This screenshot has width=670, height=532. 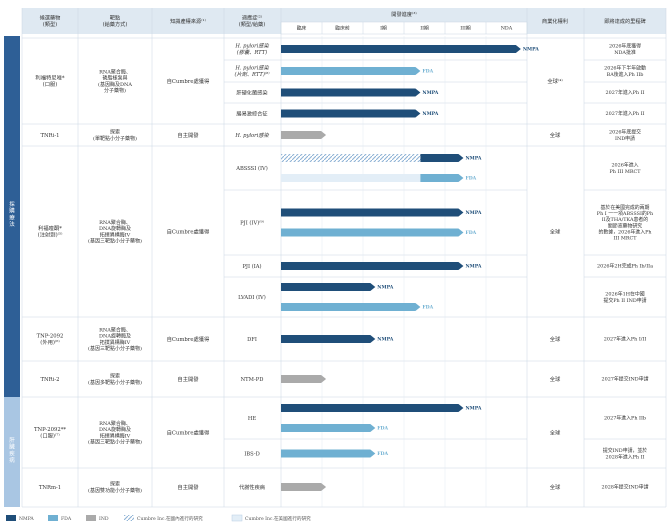 What do you see at coordinates (625, 21) in the screenshot?
I see `header-6: 即將達成的里程碑` at bounding box center [625, 21].